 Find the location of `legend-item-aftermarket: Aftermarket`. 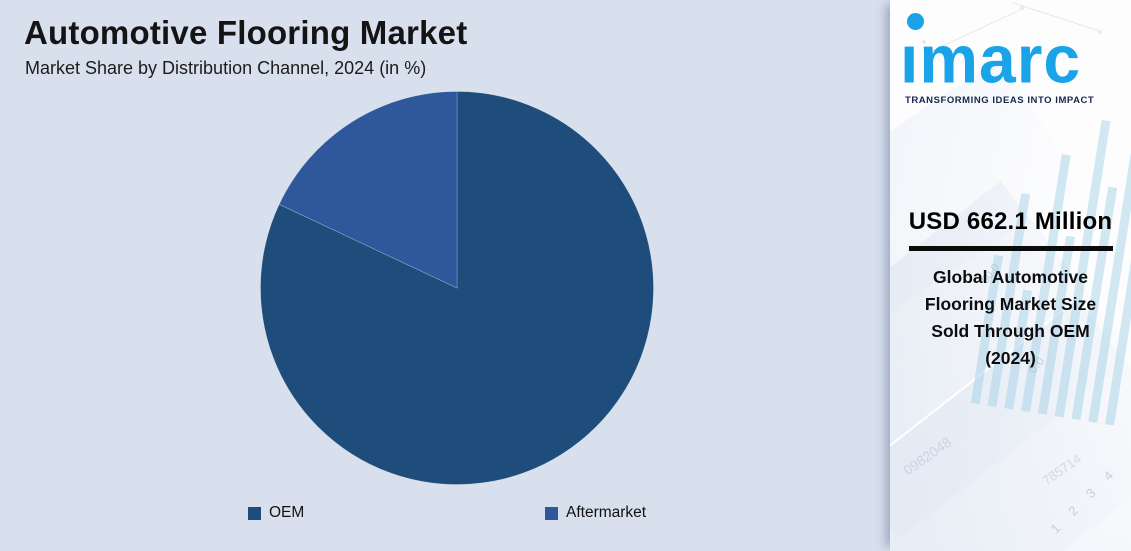

legend-item-aftermarket: Aftermarket is located at coordinates (595, 513).